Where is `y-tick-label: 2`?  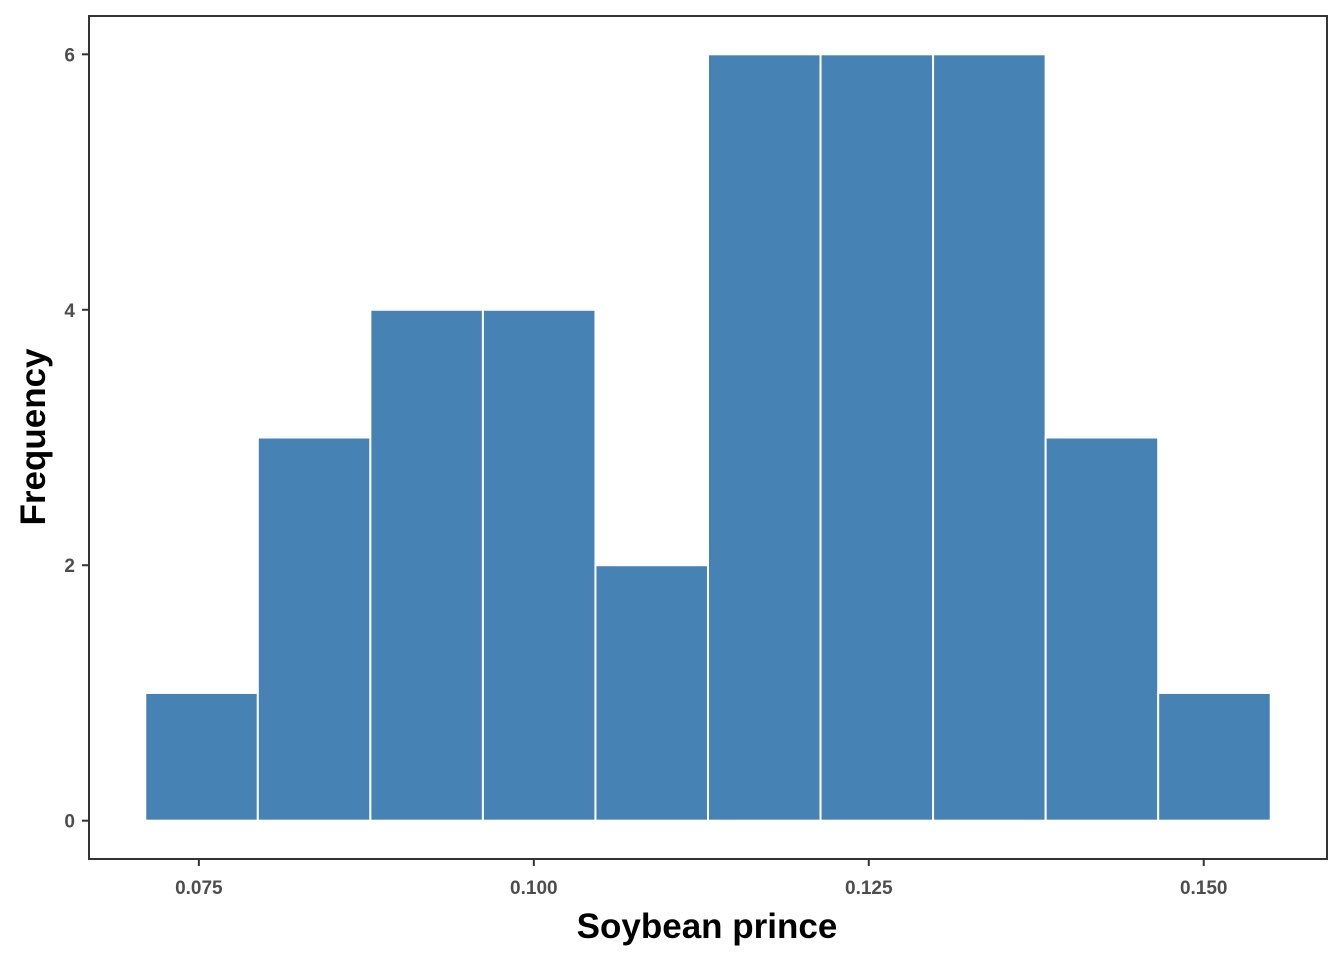
y-tick-label: 2 is located at coordinates (69, 566).